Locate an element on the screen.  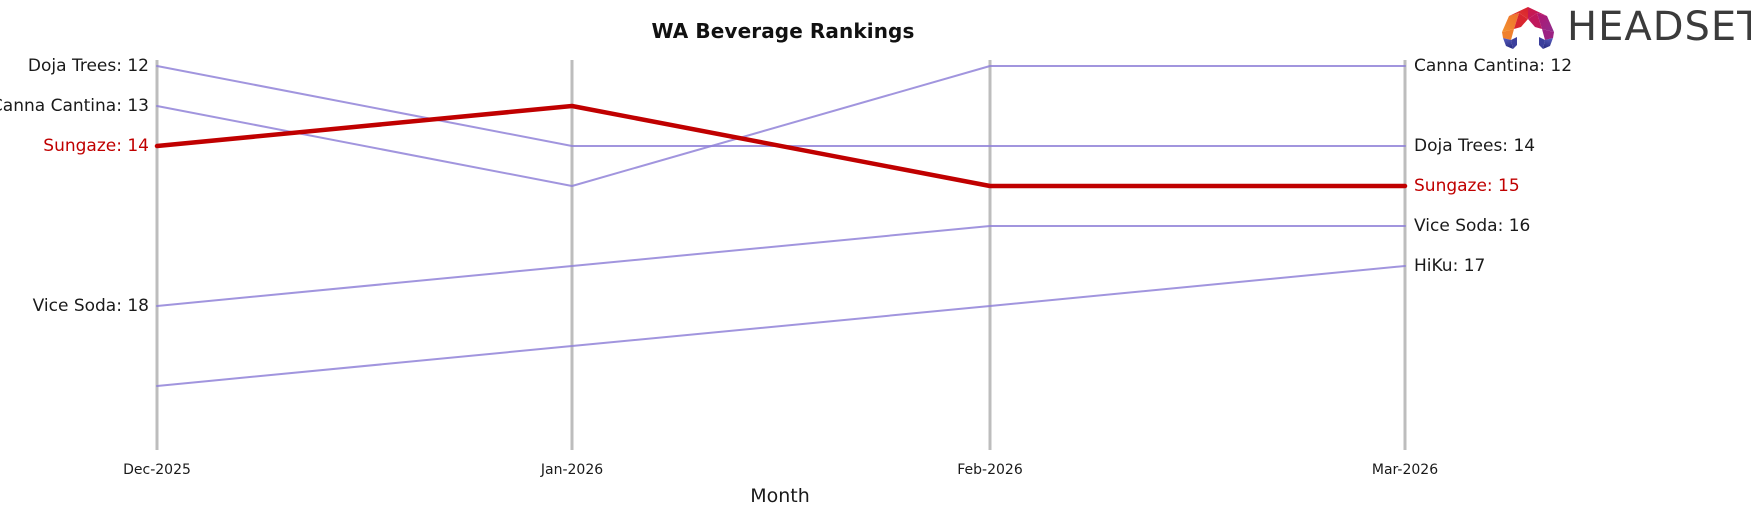
x-tick-Feb-2026: Feb-2026 is located at coordinates (990, 470).